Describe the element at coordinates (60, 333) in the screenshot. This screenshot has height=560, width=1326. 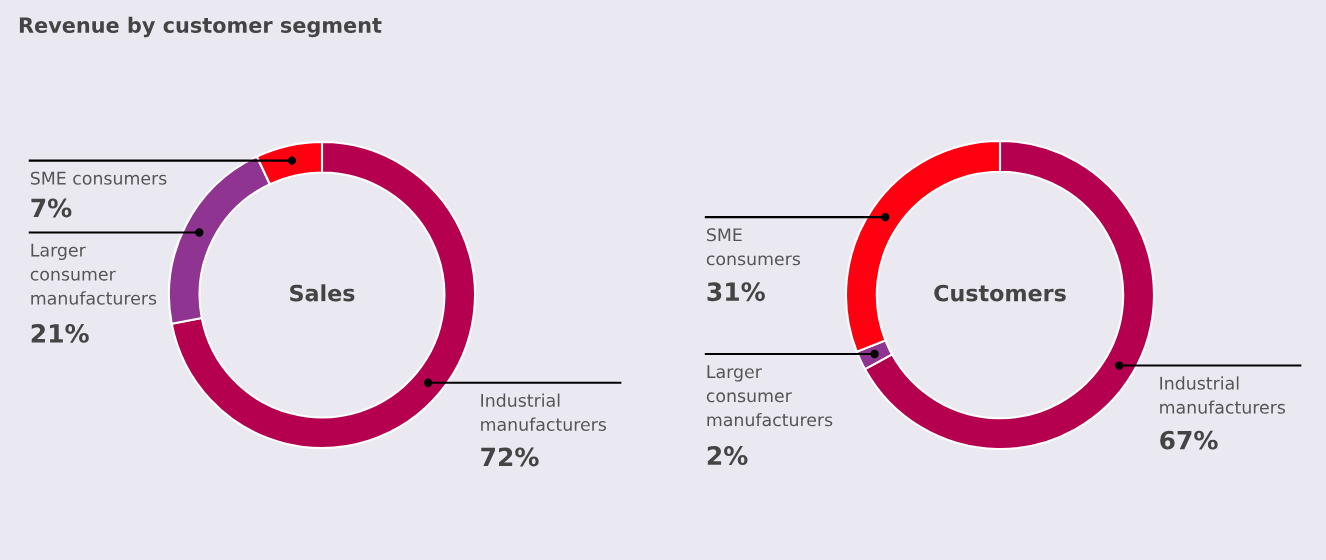
I see `data-label: 21%` at that location.